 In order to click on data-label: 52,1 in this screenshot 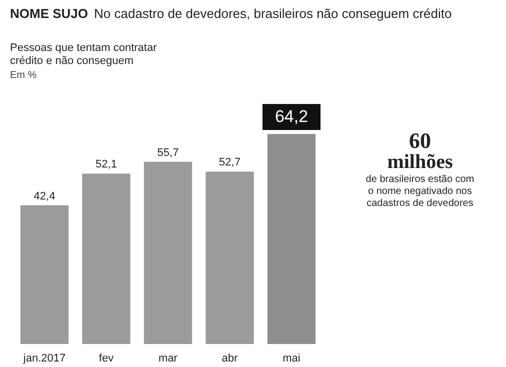, I will do `click(106, 164)`.